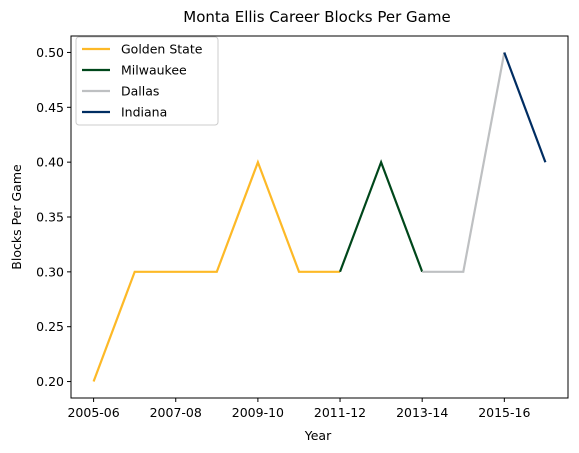  I want to click on x-tick-label: 2015-16, so click(504, 412).